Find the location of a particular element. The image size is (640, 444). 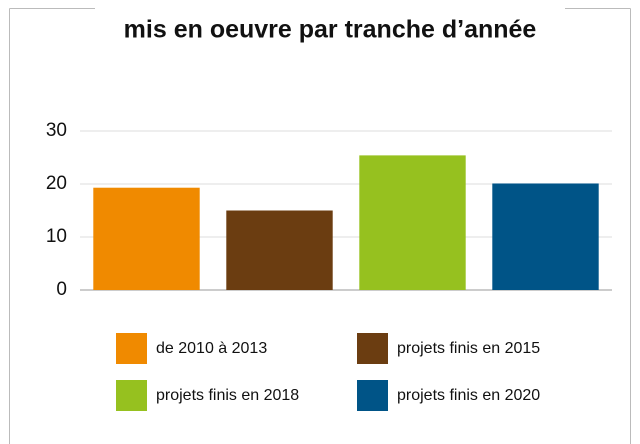

y-tick-label: 0 is located at coordinates (61, 289).